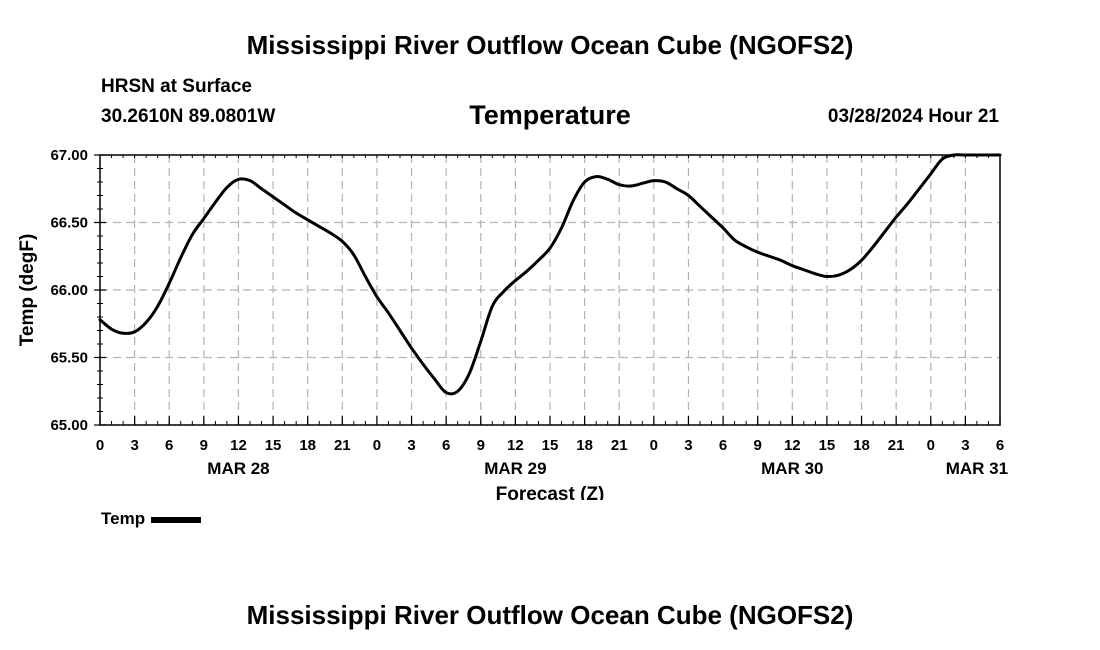  What do you see at coordinates (913, 116) in the screenshot?
I see `forecast-datetime: 03/28/2024 Hour 21` at bounding box center [913, 116].